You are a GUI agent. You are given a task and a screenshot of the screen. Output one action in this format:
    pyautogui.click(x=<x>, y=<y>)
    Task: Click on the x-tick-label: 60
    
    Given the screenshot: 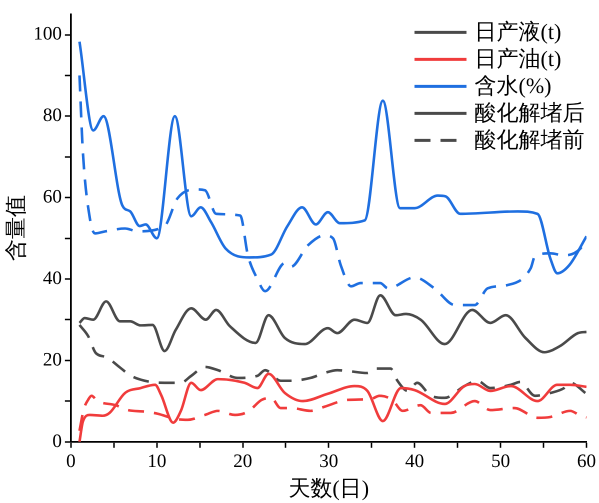 What is the action you would take?
    pyautogui.click(x=586, y=461)
    